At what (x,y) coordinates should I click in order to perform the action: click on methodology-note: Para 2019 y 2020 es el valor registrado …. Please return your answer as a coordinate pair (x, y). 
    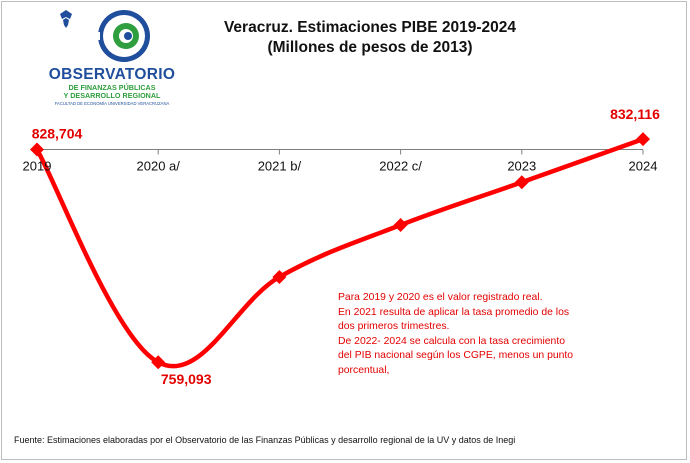
    Looking at the image, I should click on (473, 334).